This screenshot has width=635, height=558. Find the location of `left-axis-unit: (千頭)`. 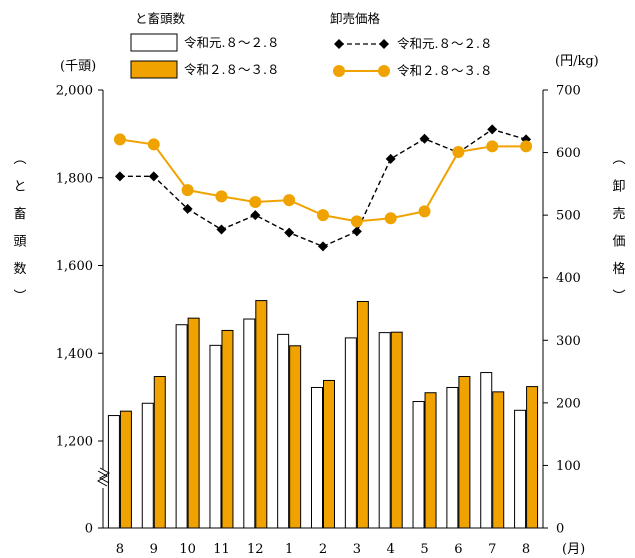

left-axis-unit: (千頭) is located at coordinates (78, 66).